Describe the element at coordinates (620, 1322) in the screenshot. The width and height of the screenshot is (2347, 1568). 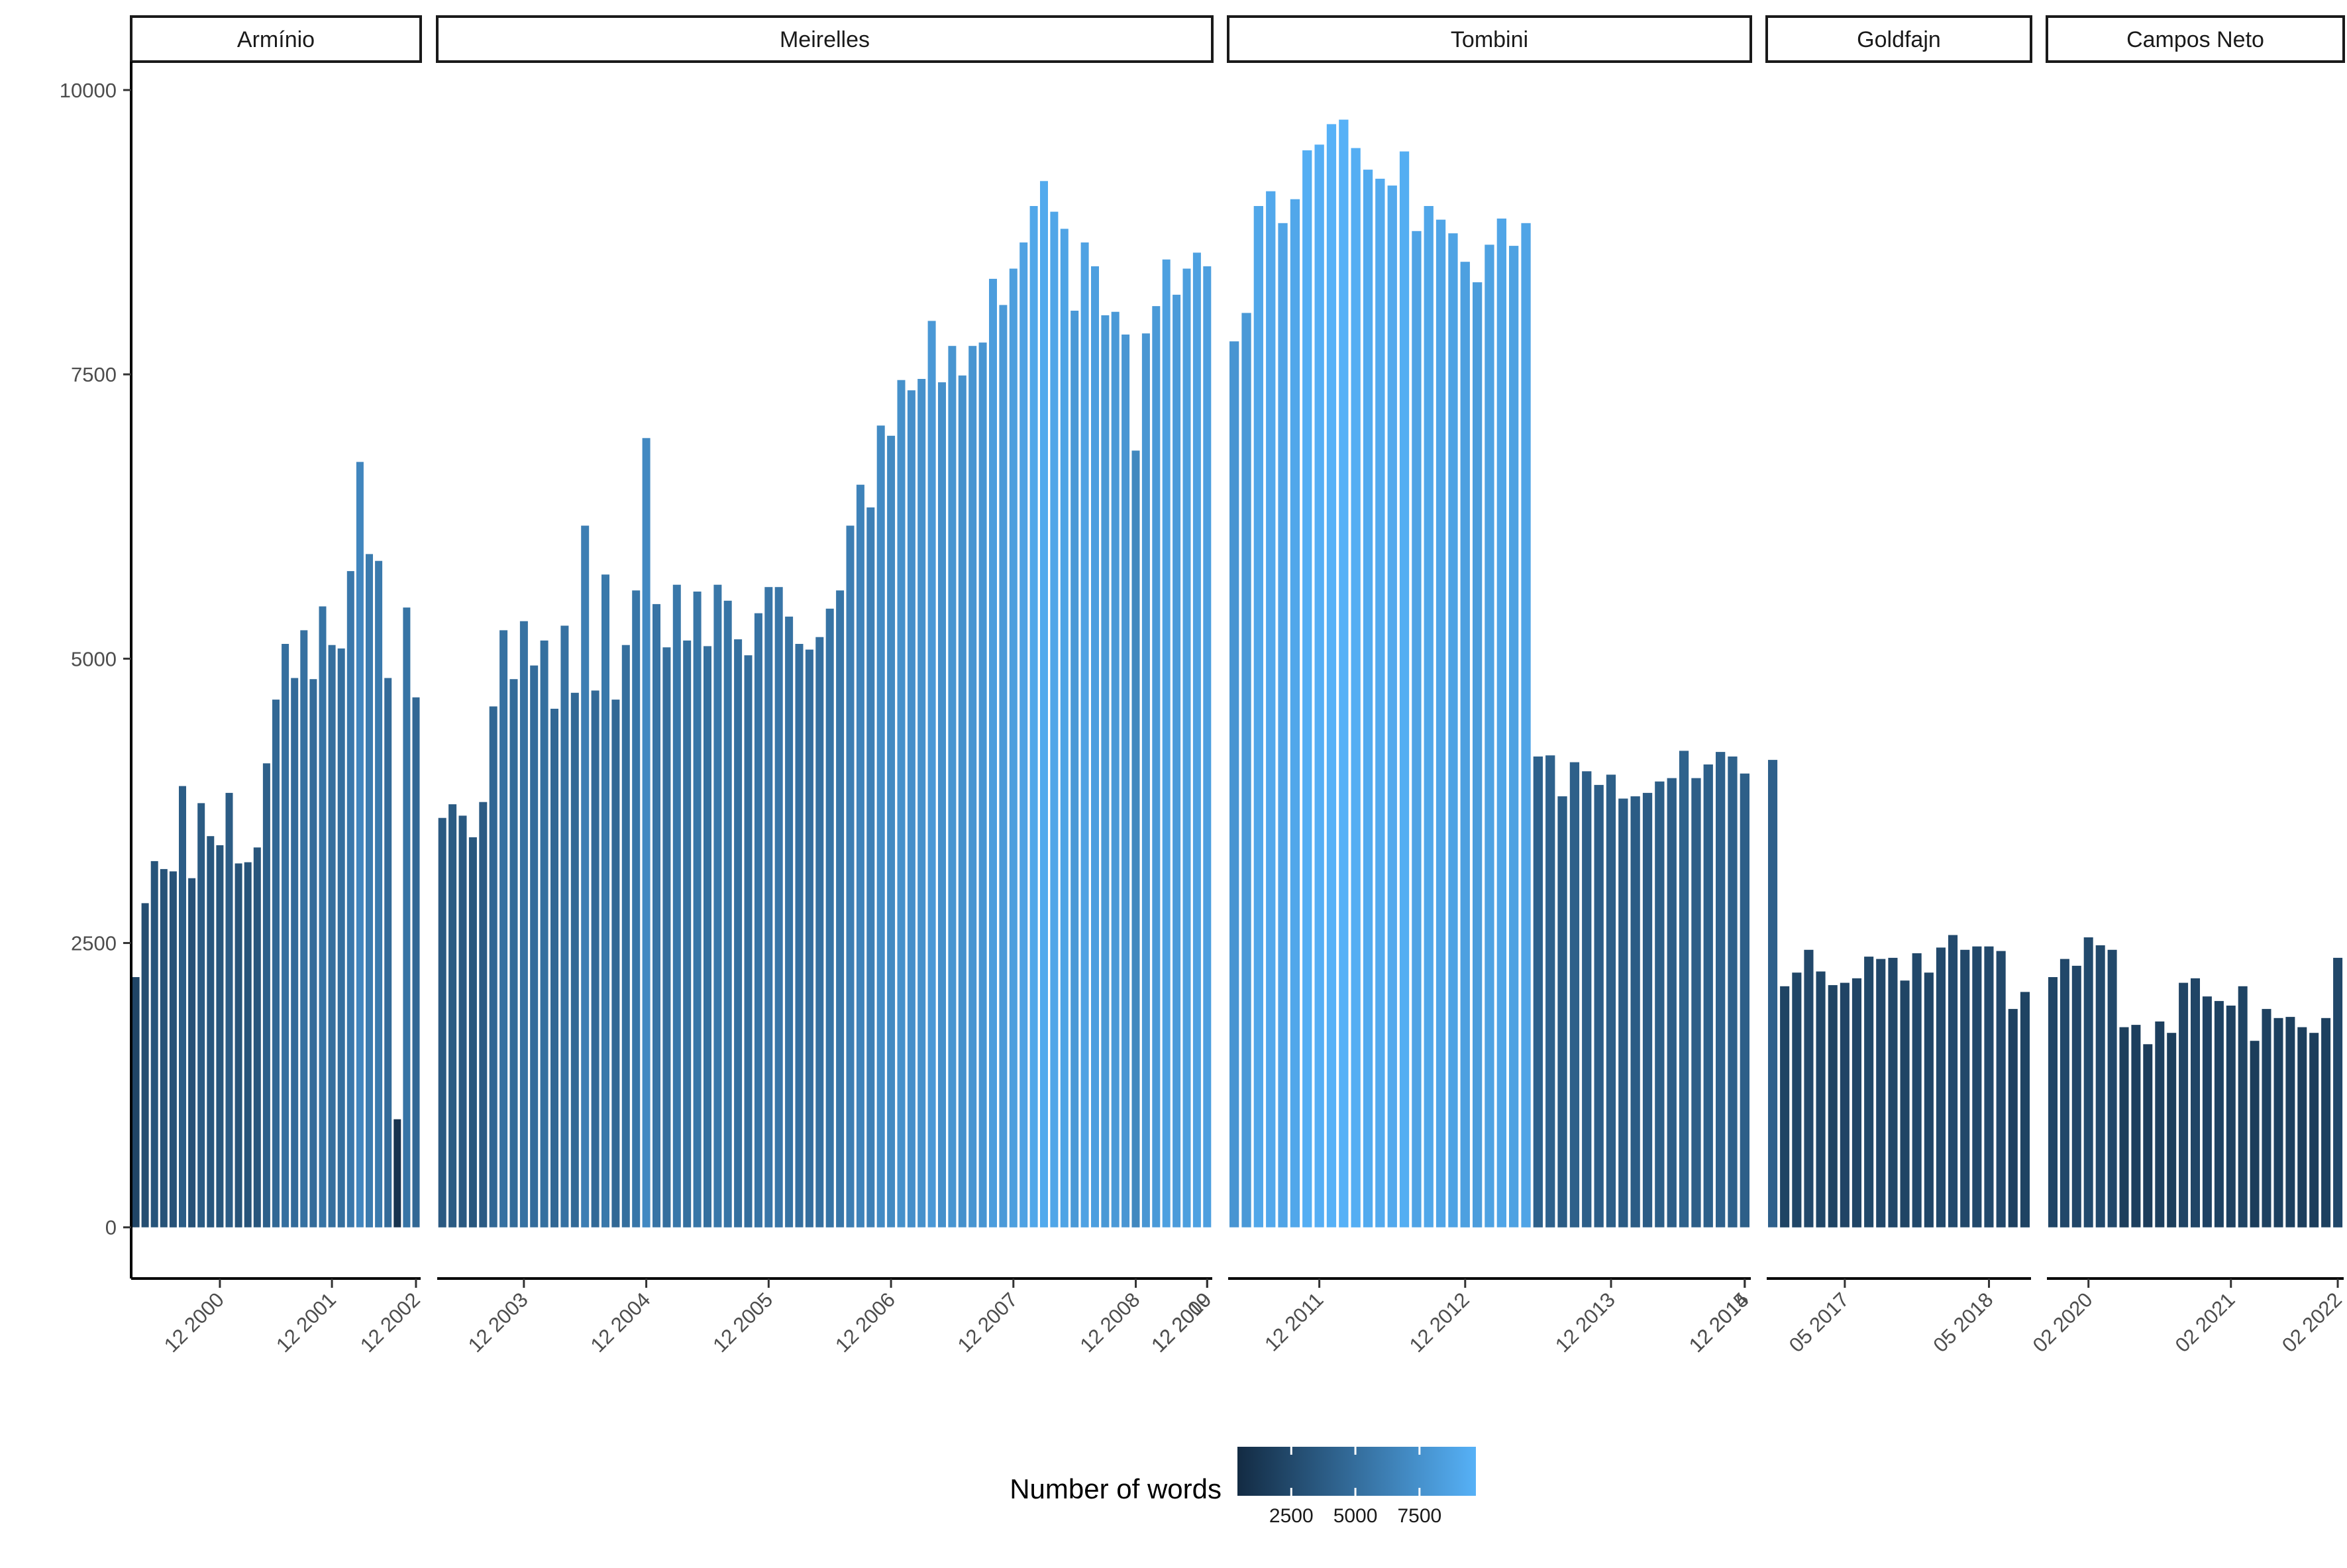
I see `x-tick-label: 12 2004` at that location.